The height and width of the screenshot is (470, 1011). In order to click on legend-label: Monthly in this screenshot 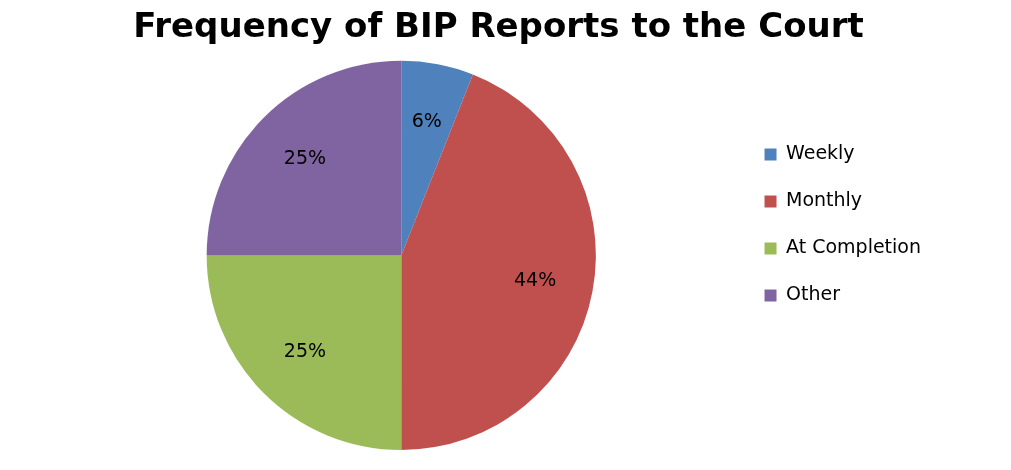, I will do `click(824, 199)`.